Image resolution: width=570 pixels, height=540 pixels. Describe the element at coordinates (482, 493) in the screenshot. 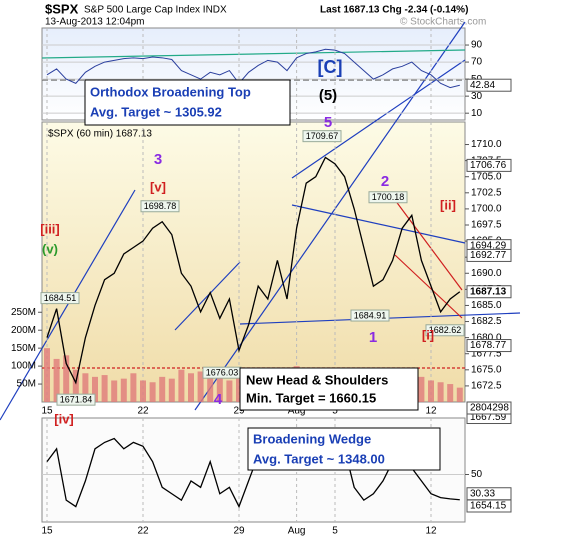

I see `osc-value: 30.33` at that location.